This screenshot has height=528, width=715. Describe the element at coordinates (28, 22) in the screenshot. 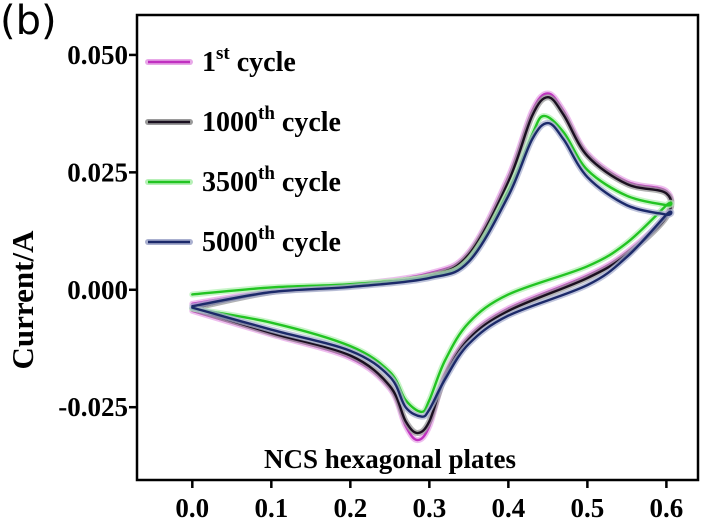

I see `panel-label: (b)` at that location.